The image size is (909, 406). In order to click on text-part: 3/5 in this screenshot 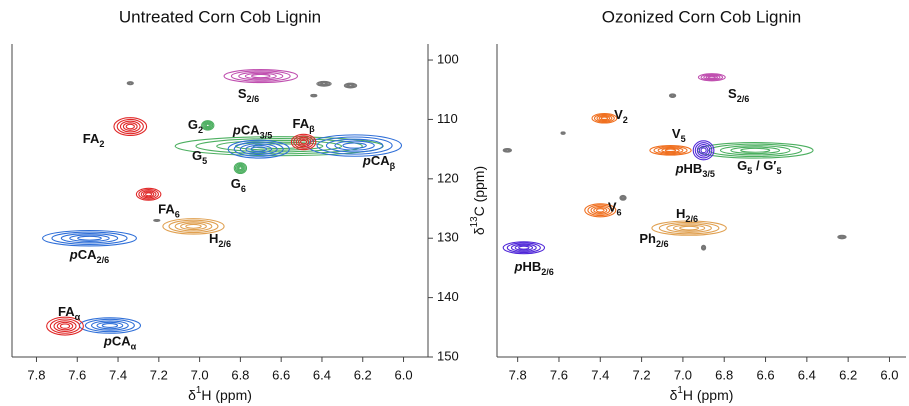, I will do `click(266, 136)`.